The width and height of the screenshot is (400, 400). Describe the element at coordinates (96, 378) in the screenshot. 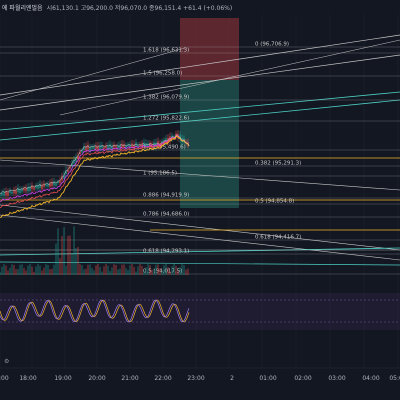

I see `time-axis-label: 20:00` at that location.